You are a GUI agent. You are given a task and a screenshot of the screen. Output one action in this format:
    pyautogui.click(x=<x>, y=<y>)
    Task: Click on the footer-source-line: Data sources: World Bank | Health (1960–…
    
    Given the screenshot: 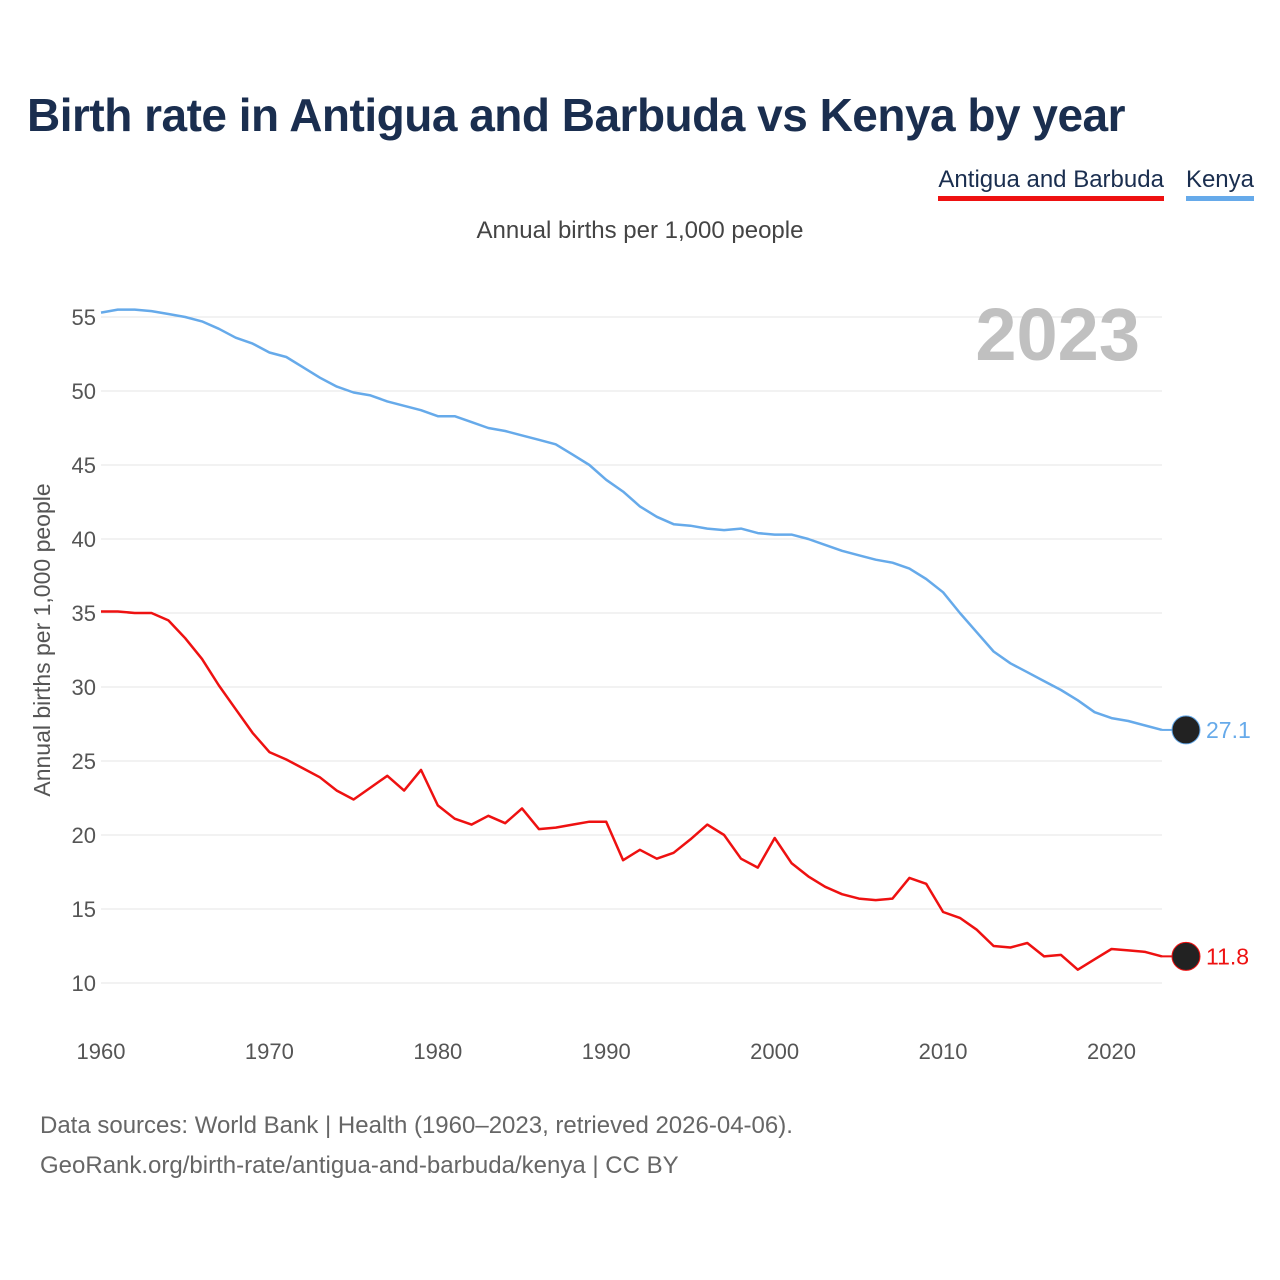 What is the action you would take?
    pyautogui.click(x=416, y=1125)
    